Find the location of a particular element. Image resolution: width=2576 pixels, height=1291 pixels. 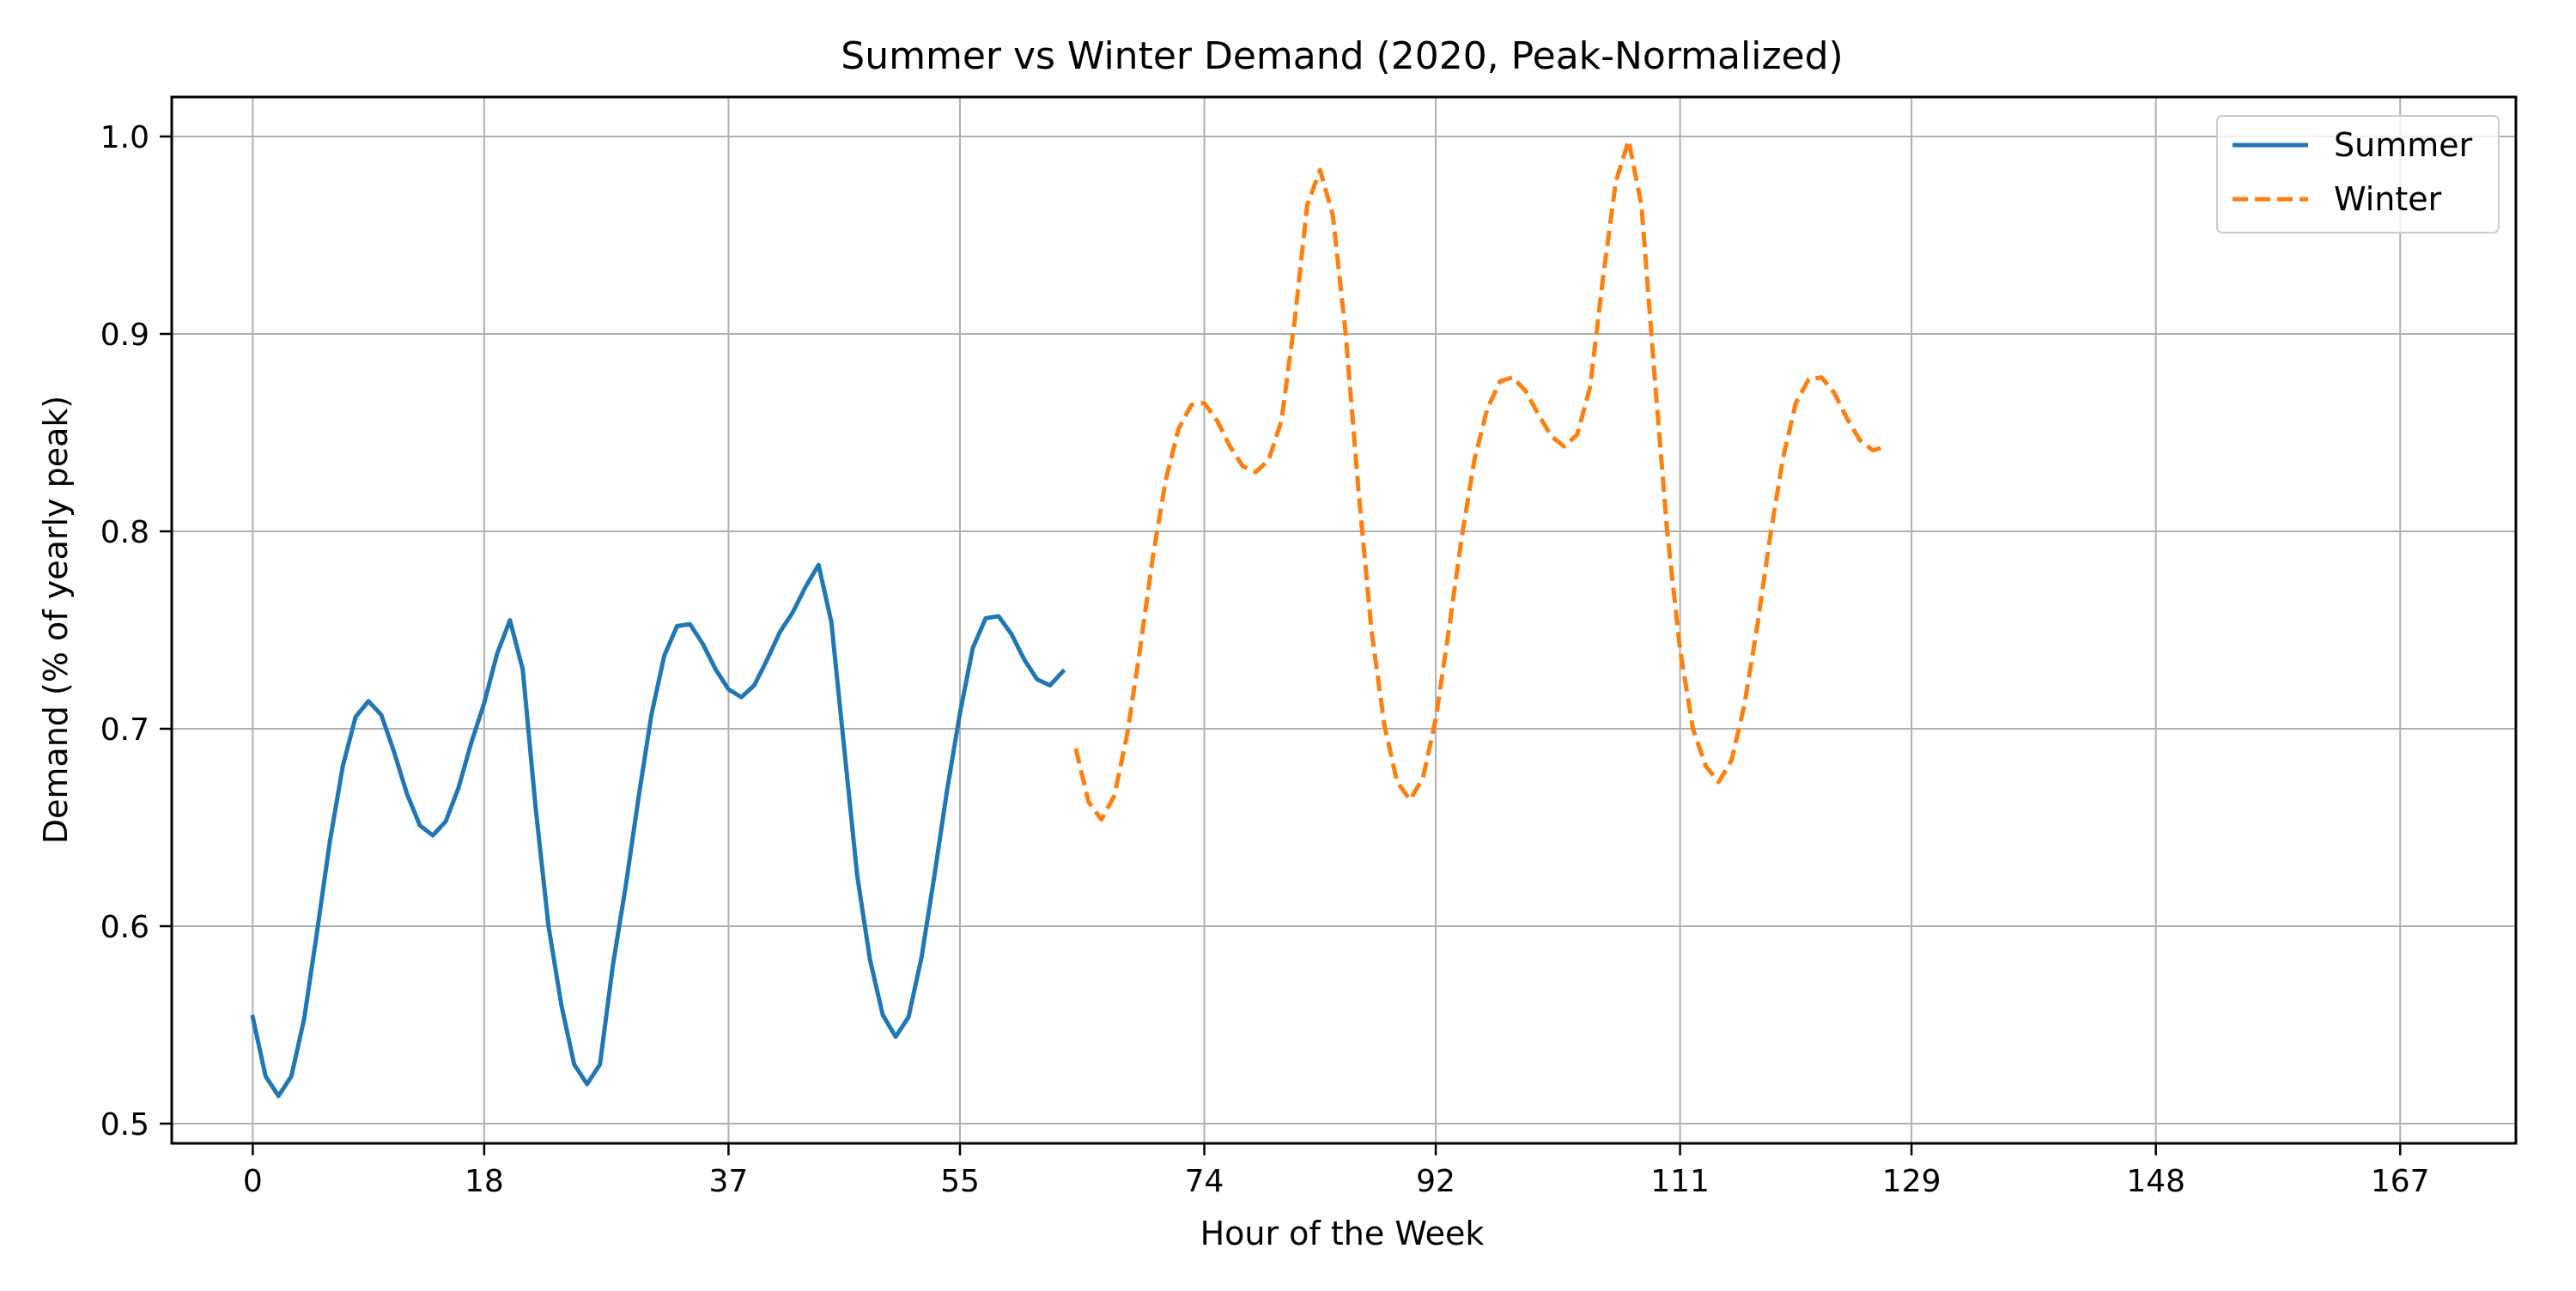

legend-label-winter: Winter is located at coordinates (2388, 199).